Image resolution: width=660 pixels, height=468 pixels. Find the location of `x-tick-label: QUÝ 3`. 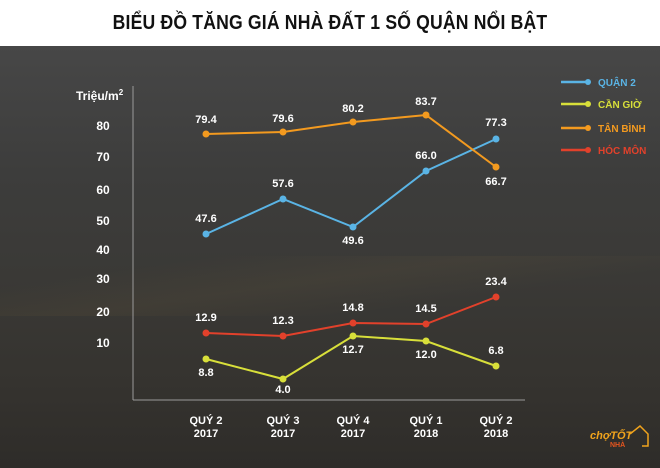

x-tick-label: QUÝ 3 is located at coordinates (282, 420).